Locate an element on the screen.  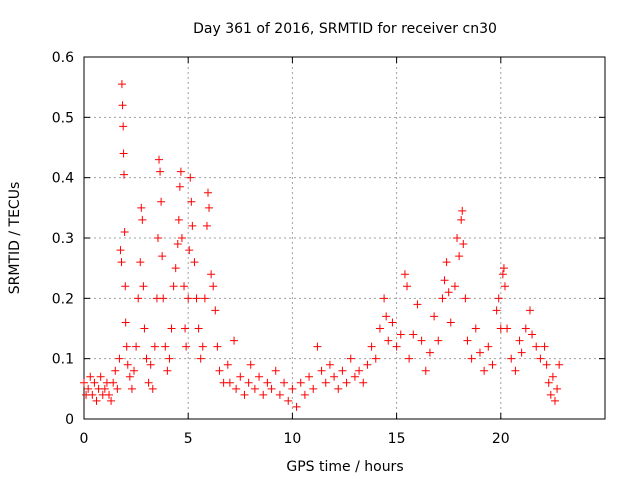
x-tick-label: 0 is located at coordinates (84, 439).